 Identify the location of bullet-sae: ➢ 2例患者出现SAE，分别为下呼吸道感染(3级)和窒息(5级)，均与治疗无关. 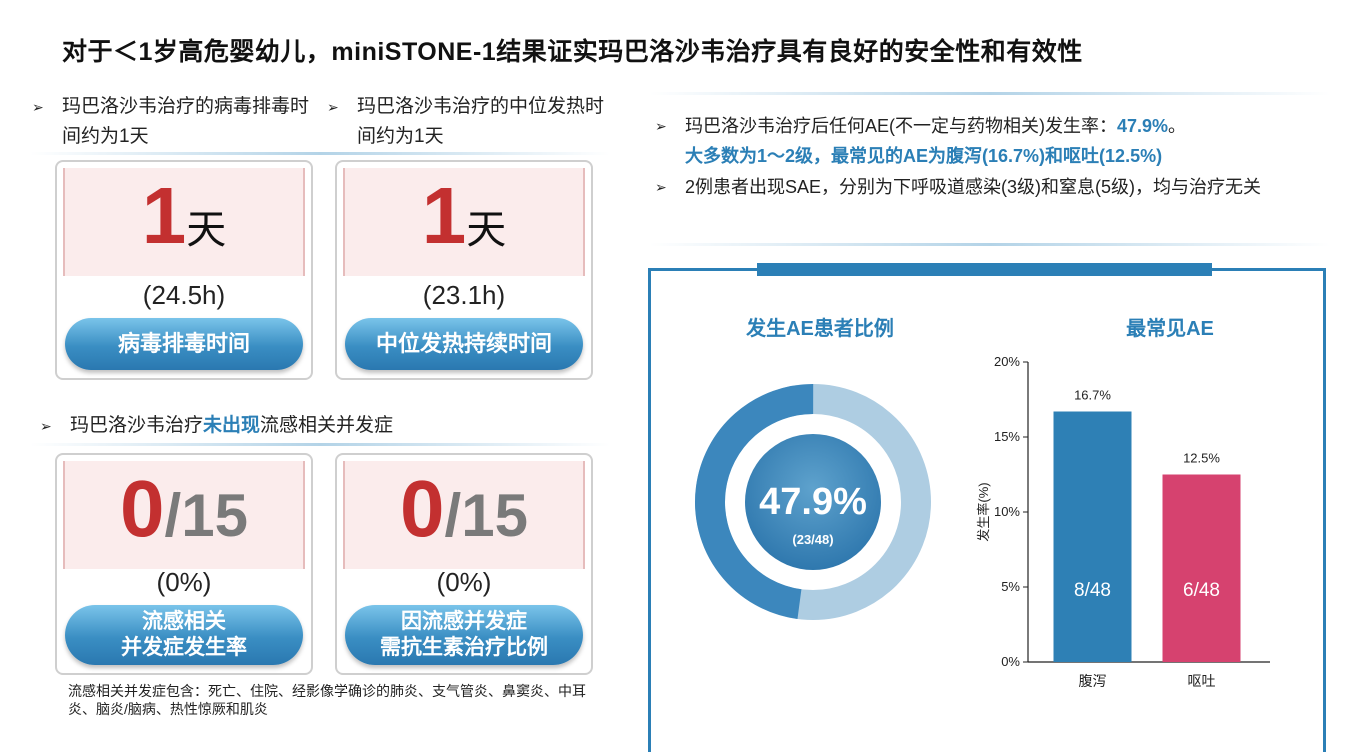
(980, 187).